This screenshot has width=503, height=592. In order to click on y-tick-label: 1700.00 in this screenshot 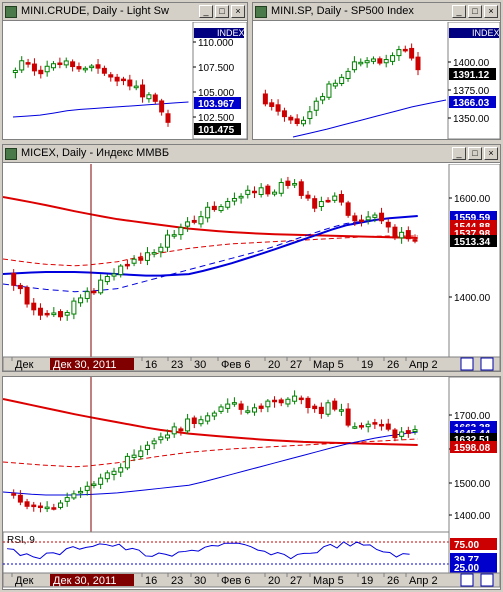, I will do `click(472, 416)`.